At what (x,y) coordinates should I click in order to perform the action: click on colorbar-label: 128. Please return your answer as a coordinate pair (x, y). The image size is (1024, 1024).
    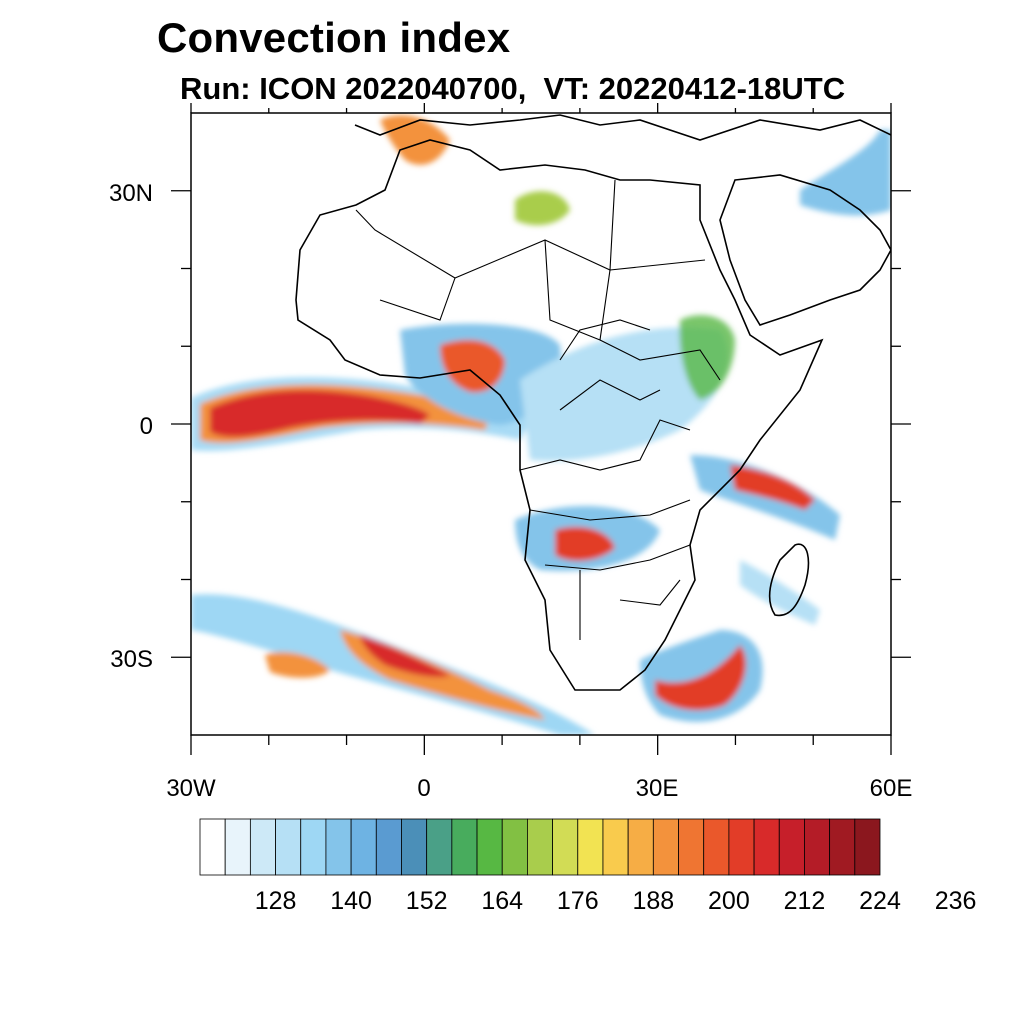
    Looking at the image, I should click on (275, 901).